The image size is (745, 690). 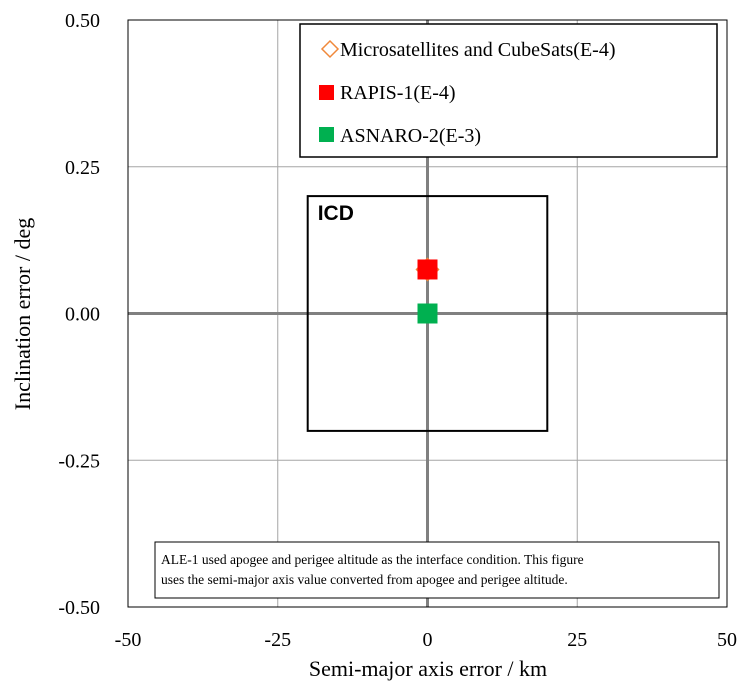 I want to click on legend-item-microsatellites: Microsatellites and CubeSats(E-4), so click(x=478, y=50).